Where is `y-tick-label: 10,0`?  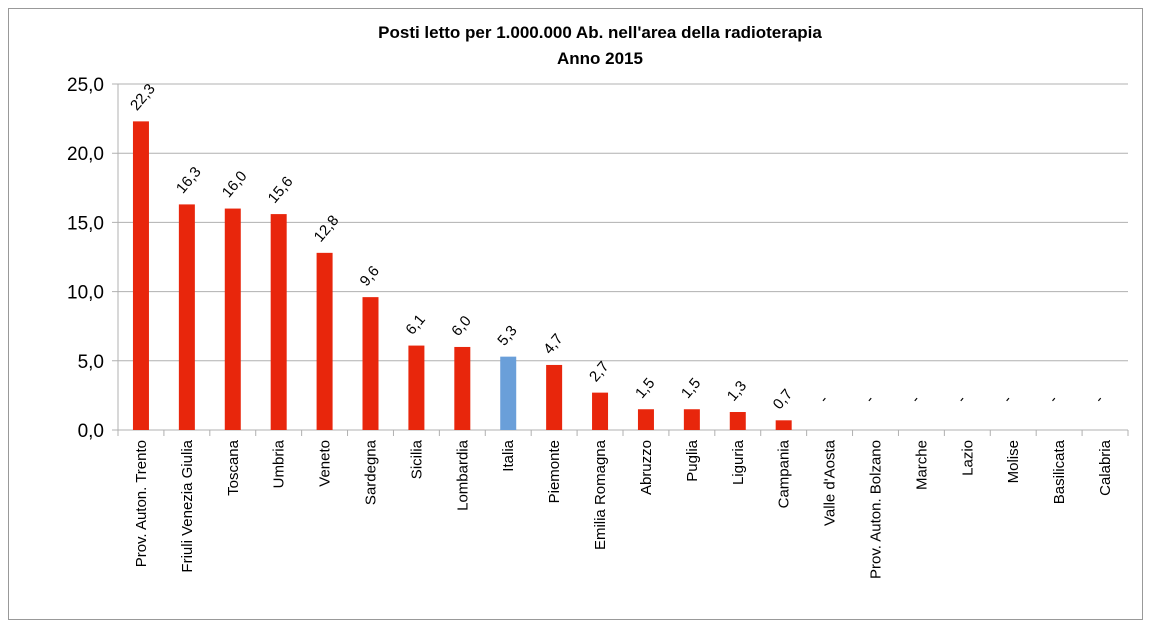 y-tick-label: 10,0 is located at coordinates (85, 293).